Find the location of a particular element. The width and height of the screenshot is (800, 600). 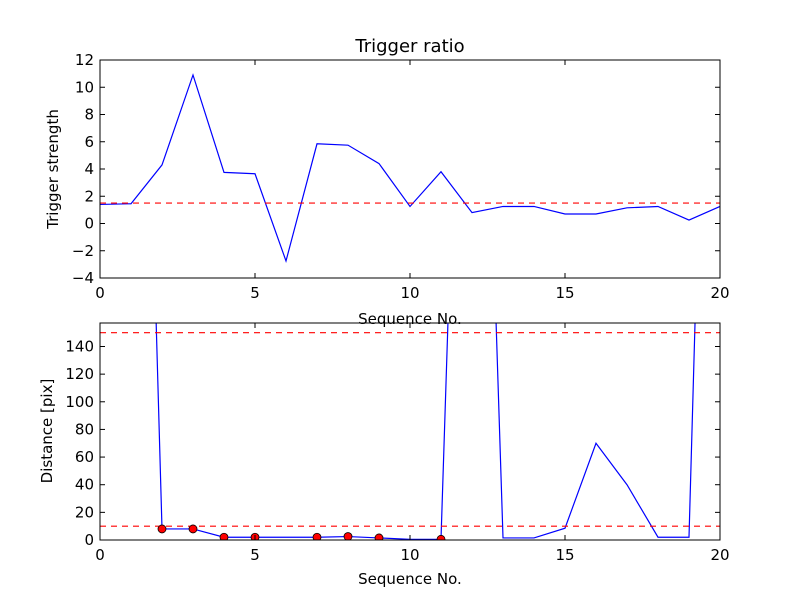

y-tick-label: 4 is located at coordinates (89, 169).